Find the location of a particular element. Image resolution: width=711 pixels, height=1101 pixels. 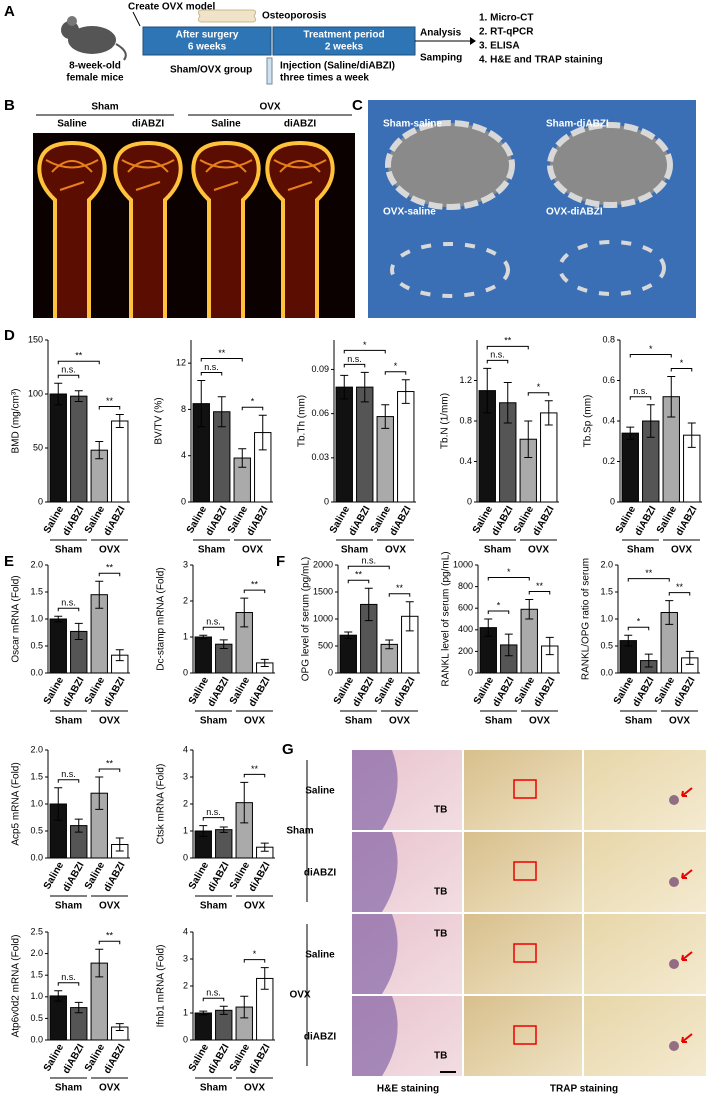

mice-label: 8-week-old is located at coordinates (95, 66).